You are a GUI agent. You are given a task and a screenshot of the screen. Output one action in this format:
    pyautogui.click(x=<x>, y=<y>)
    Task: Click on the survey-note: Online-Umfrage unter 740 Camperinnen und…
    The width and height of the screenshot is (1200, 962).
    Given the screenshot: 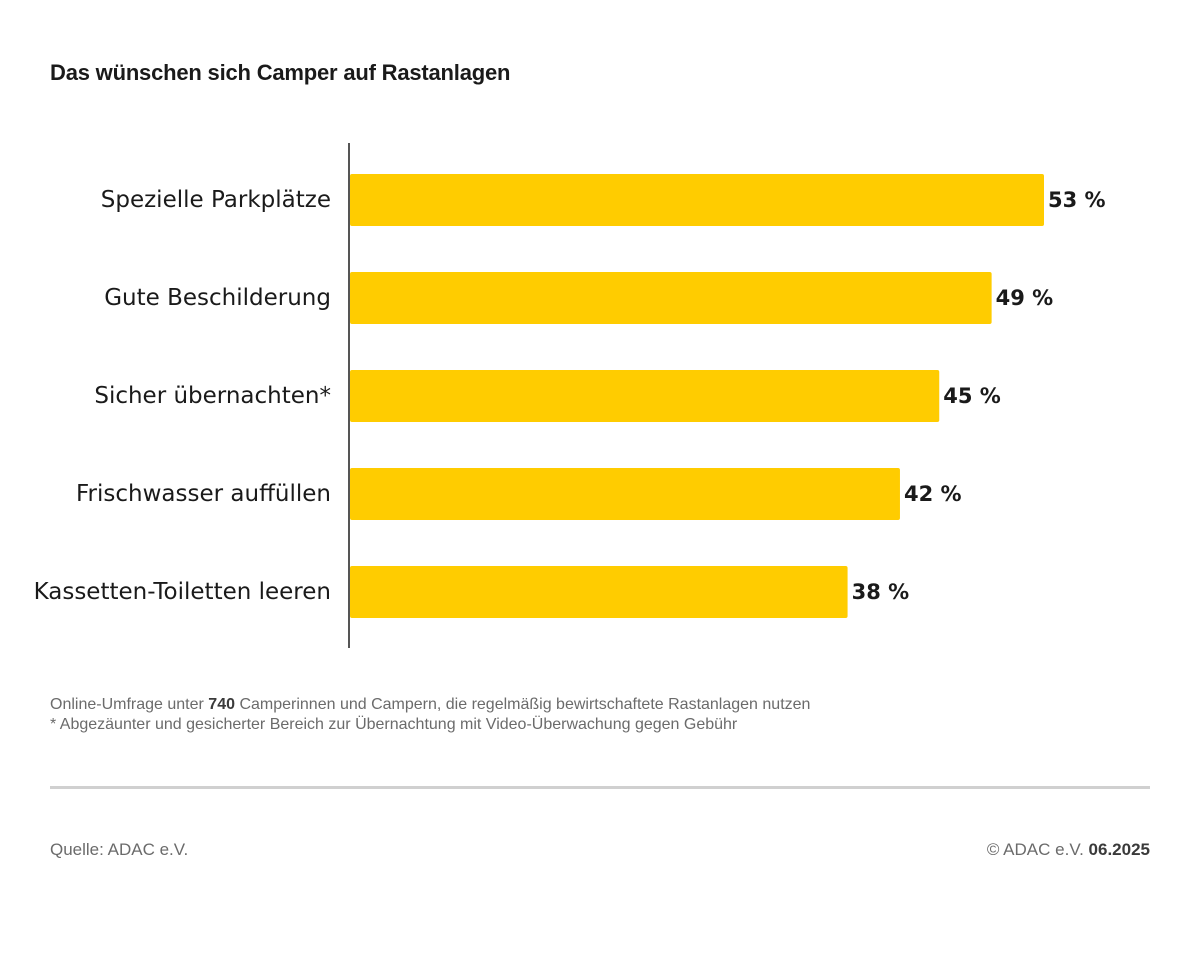 What is the action you would take?
    pyautogui.click(x=430, y=705)
    